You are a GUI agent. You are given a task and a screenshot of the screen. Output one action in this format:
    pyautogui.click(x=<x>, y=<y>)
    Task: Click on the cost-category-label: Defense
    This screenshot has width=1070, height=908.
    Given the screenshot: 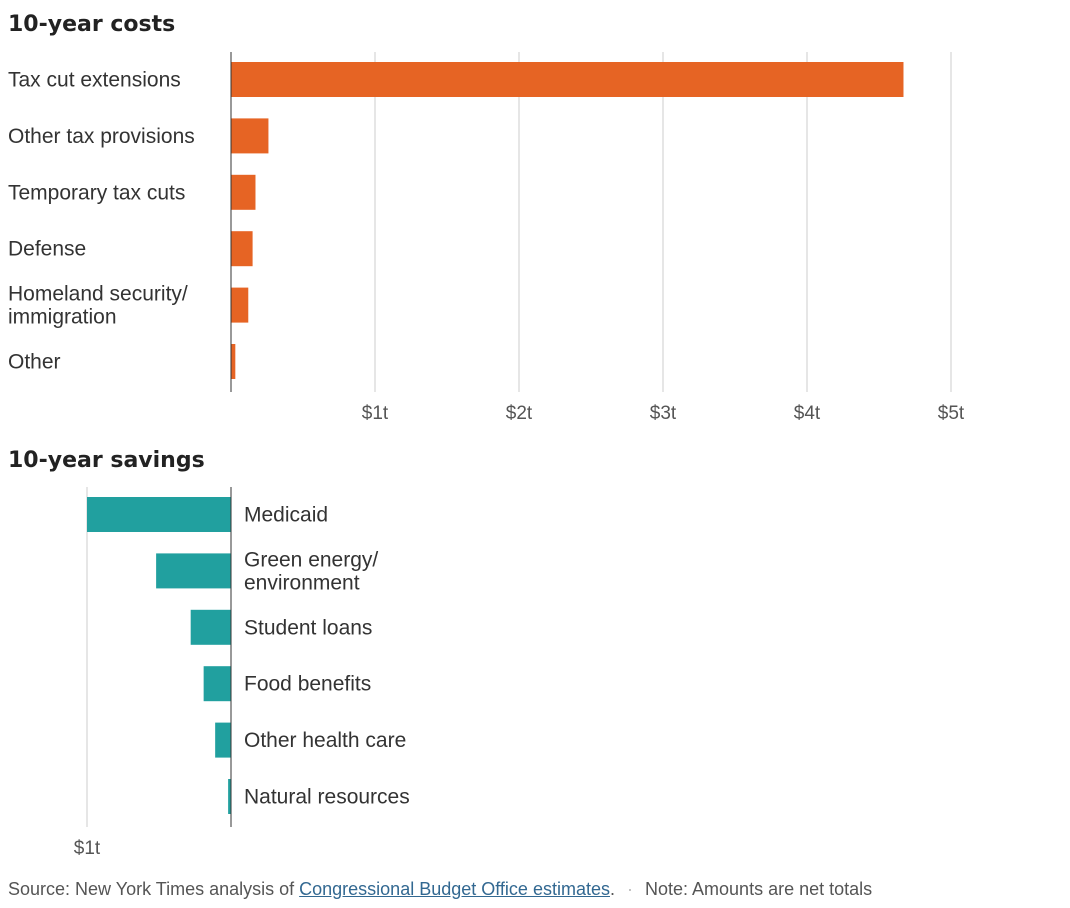 What is the action you would take?
    pyautogui.click(x=47, y=248)
    